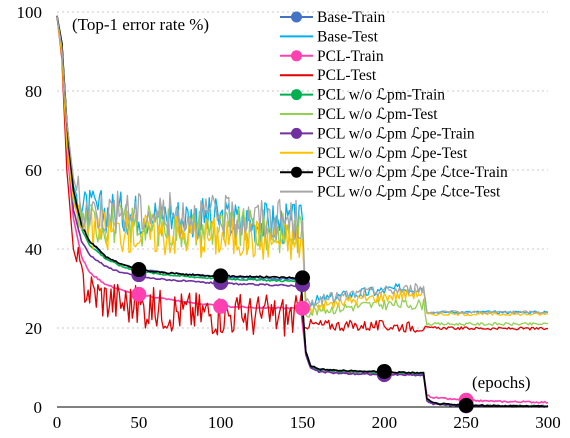 The height and width of the screenshot is (438, 570). Describe the element at coordinates (30, 210) in the screenshot. I see `y-tick-labels: 0 20 40 60 80 100` at that location.